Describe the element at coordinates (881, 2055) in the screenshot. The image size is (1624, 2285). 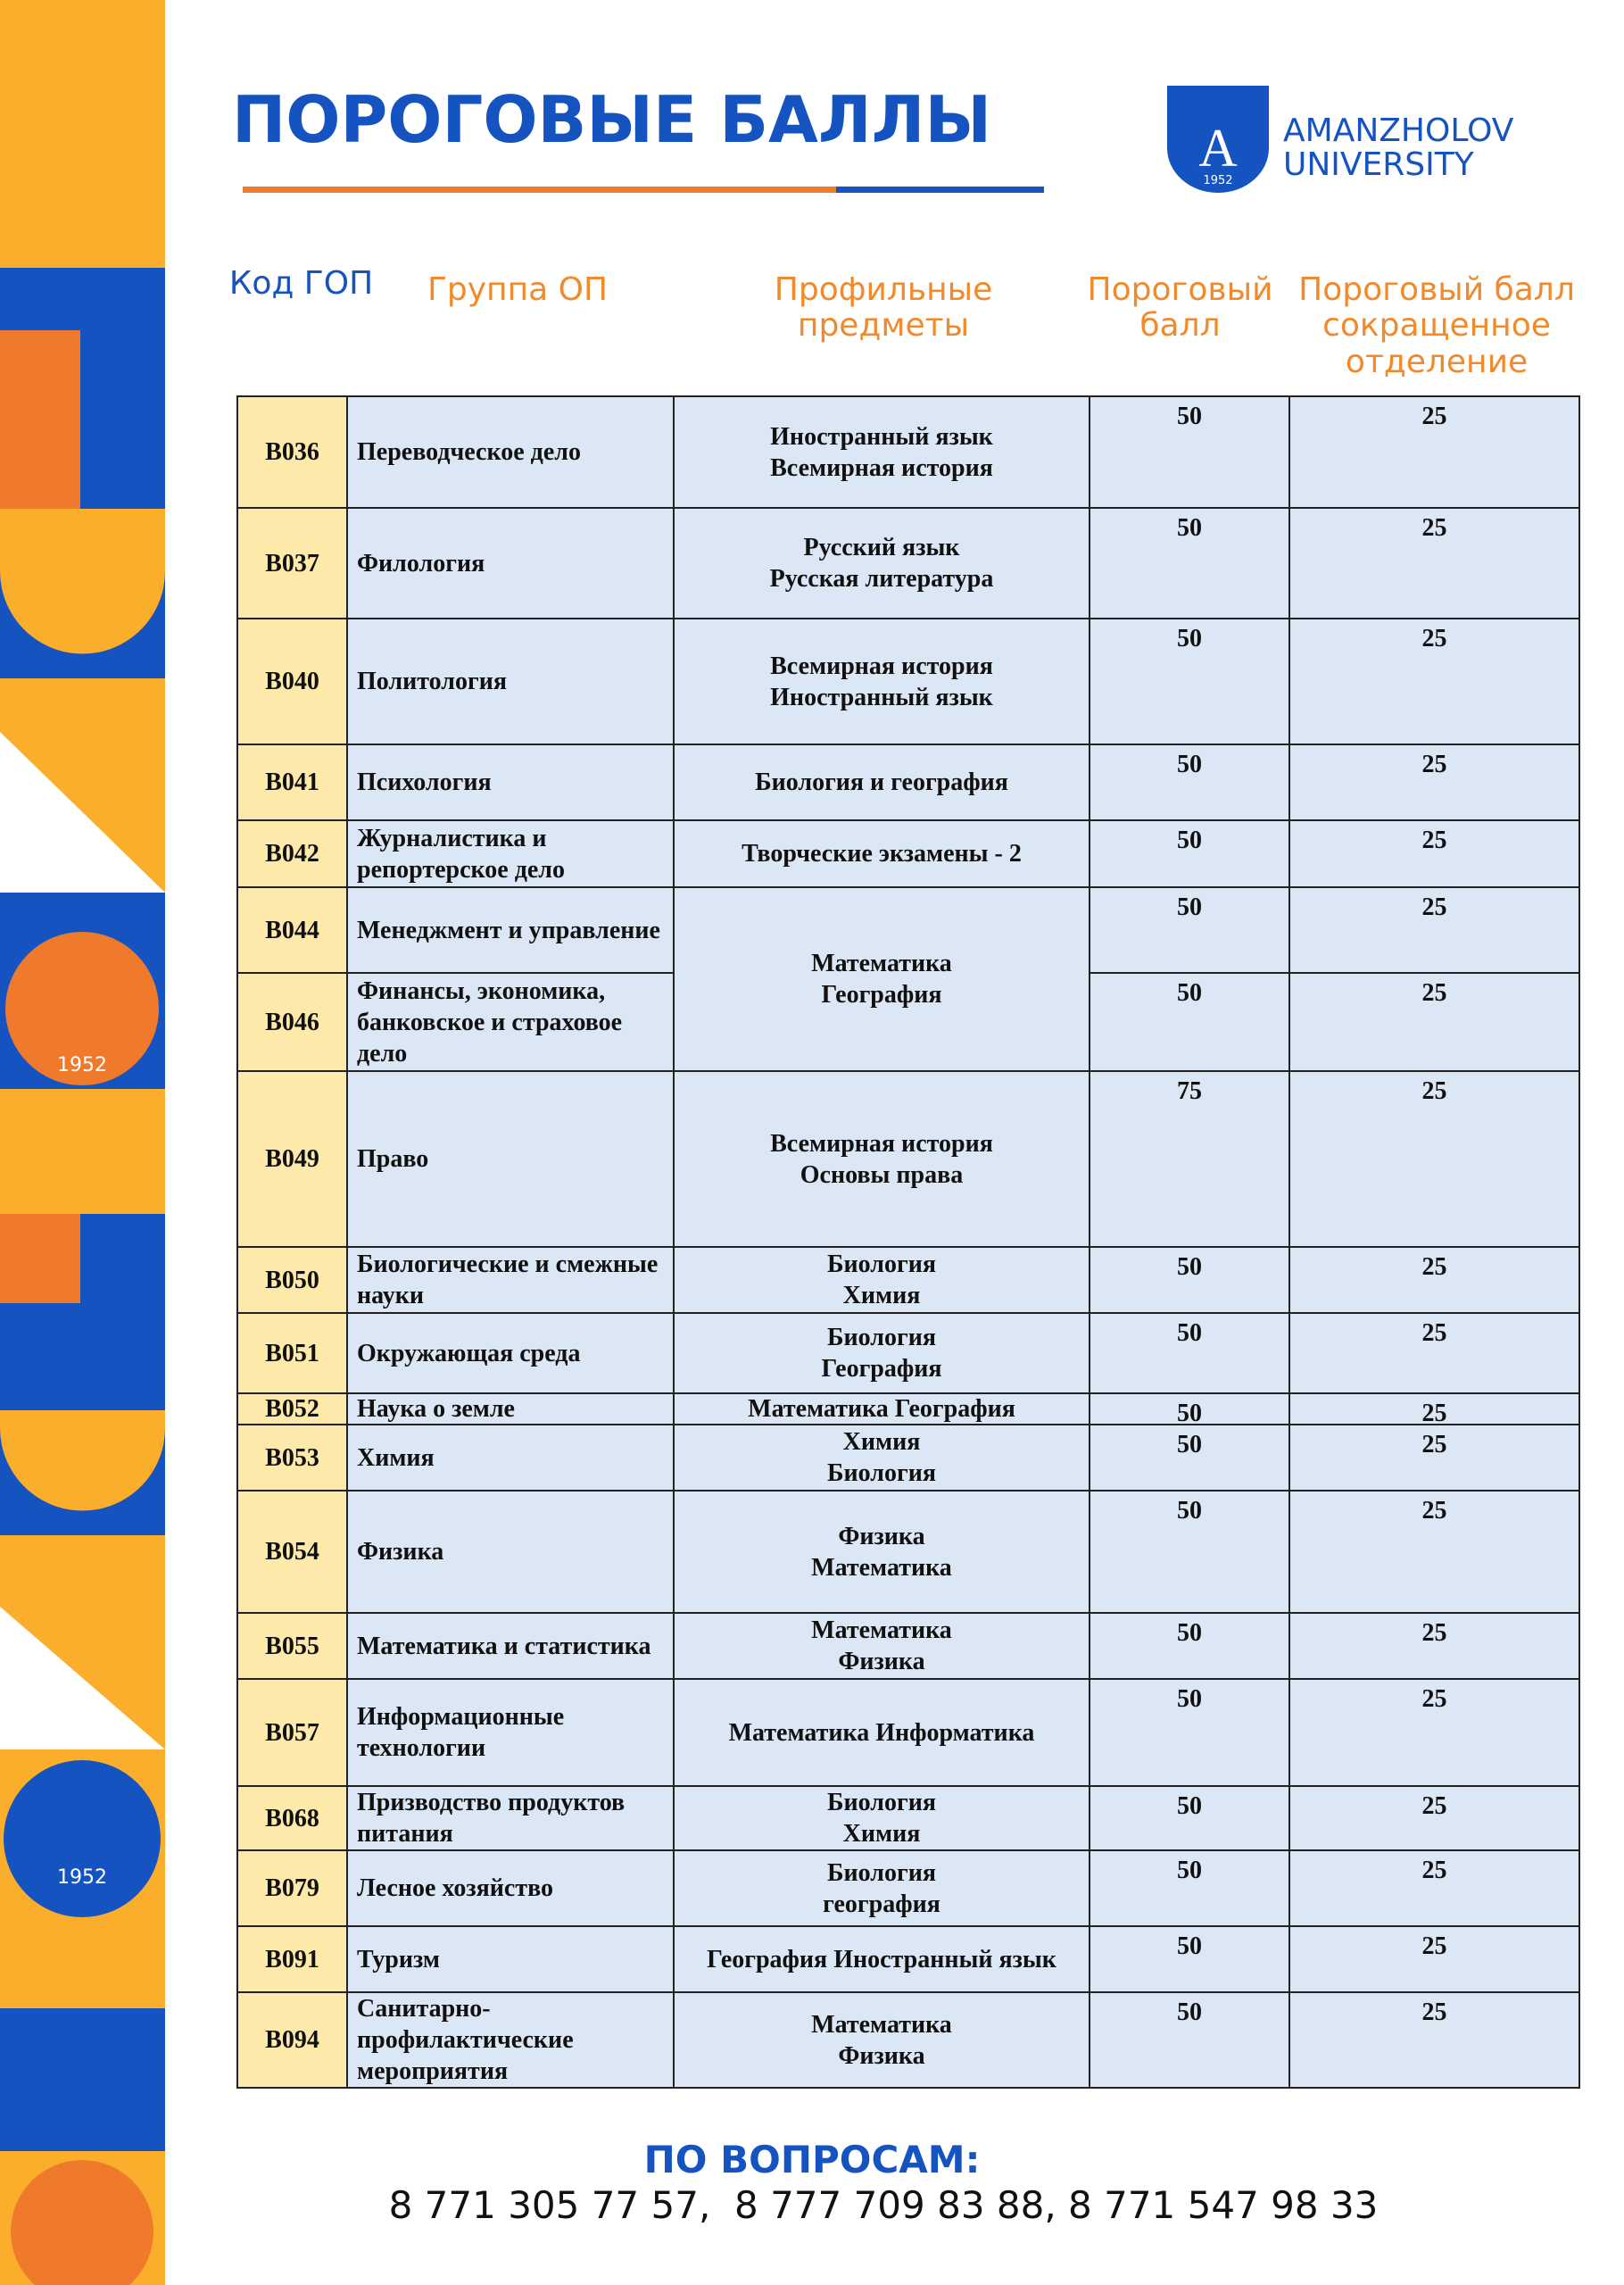
I see `subject: Физика` at that location.